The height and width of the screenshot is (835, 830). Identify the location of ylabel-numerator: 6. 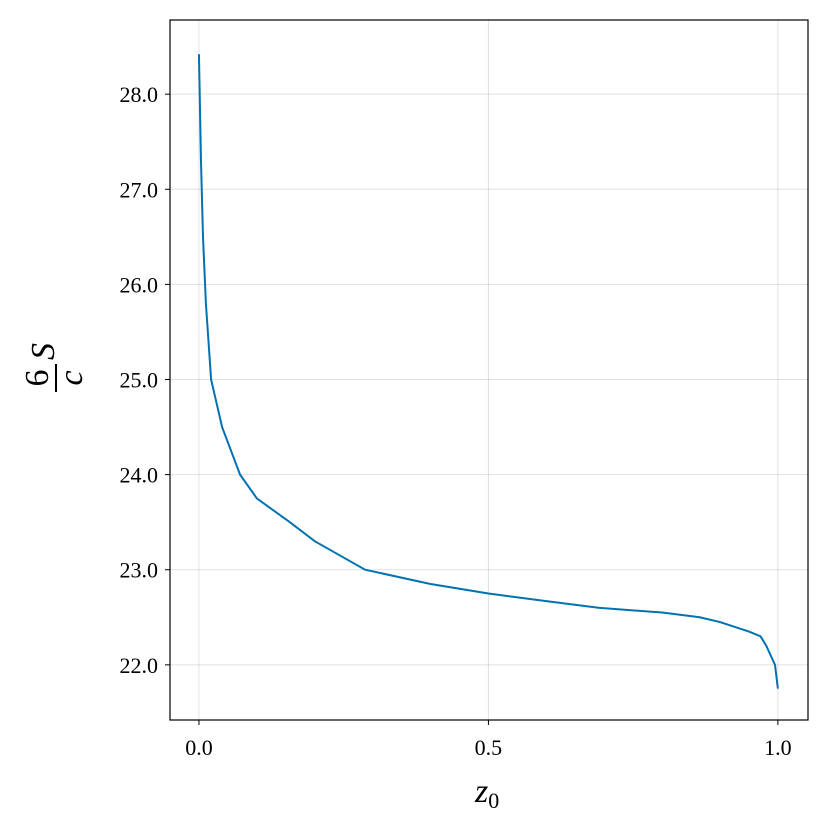
(37, 378).